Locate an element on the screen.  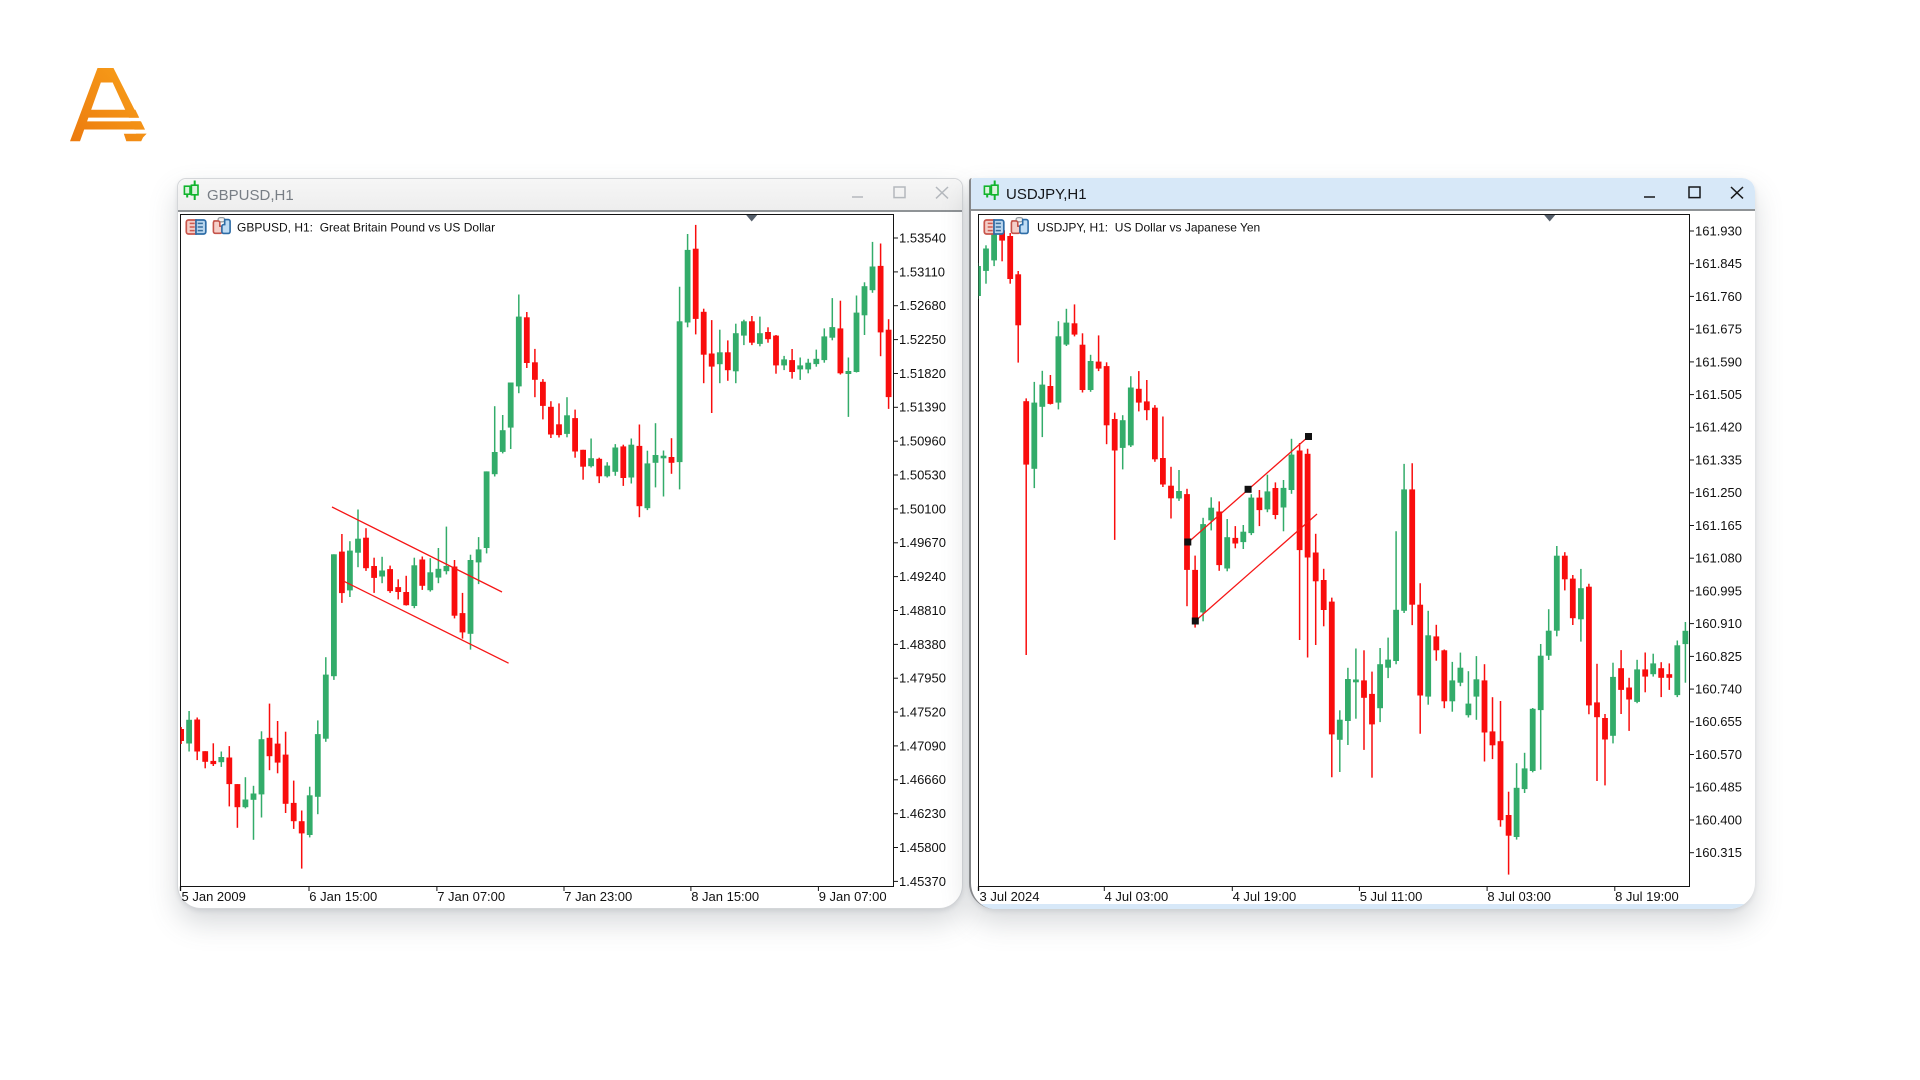
svg-text: 8 Jul 19:00 is located at coordinates (1647, 896).